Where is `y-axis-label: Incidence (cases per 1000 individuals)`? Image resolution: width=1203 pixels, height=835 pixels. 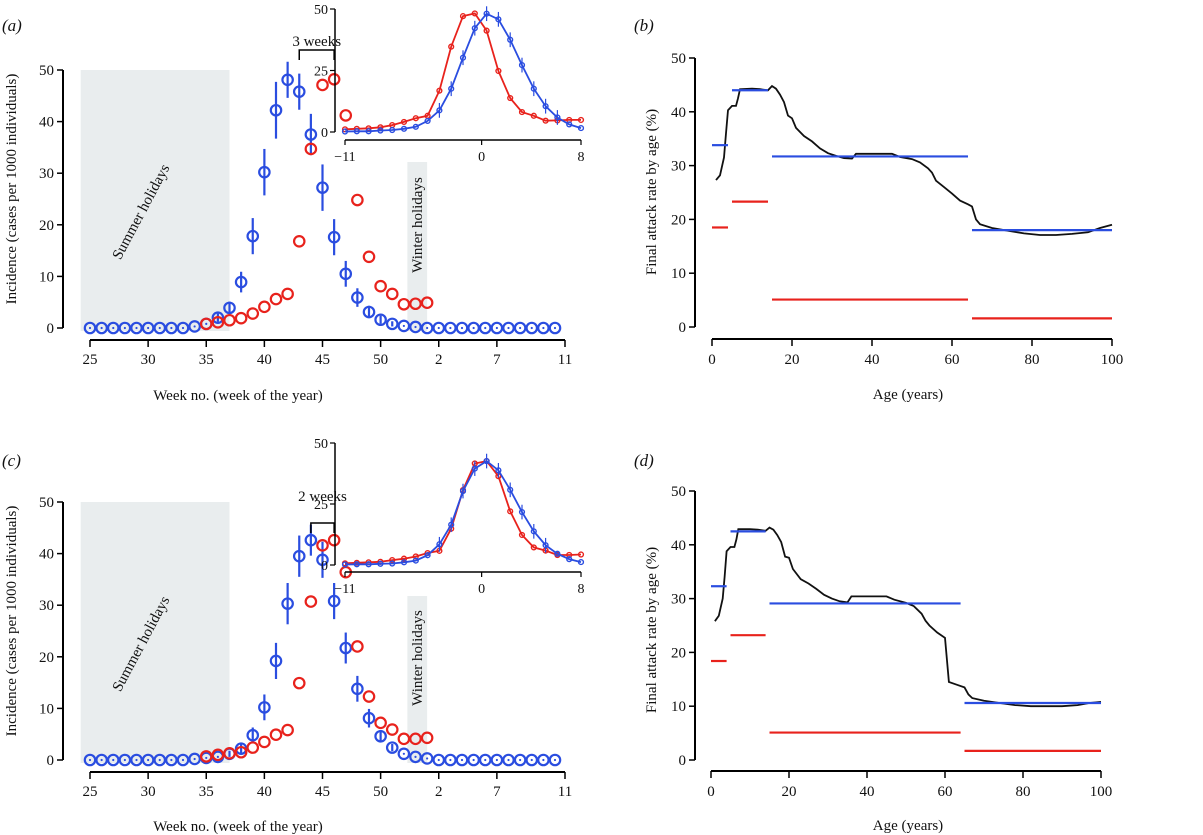 y-axis-label: Incidence (cases per 1000 individuals) is located at coordinates (12, 621).